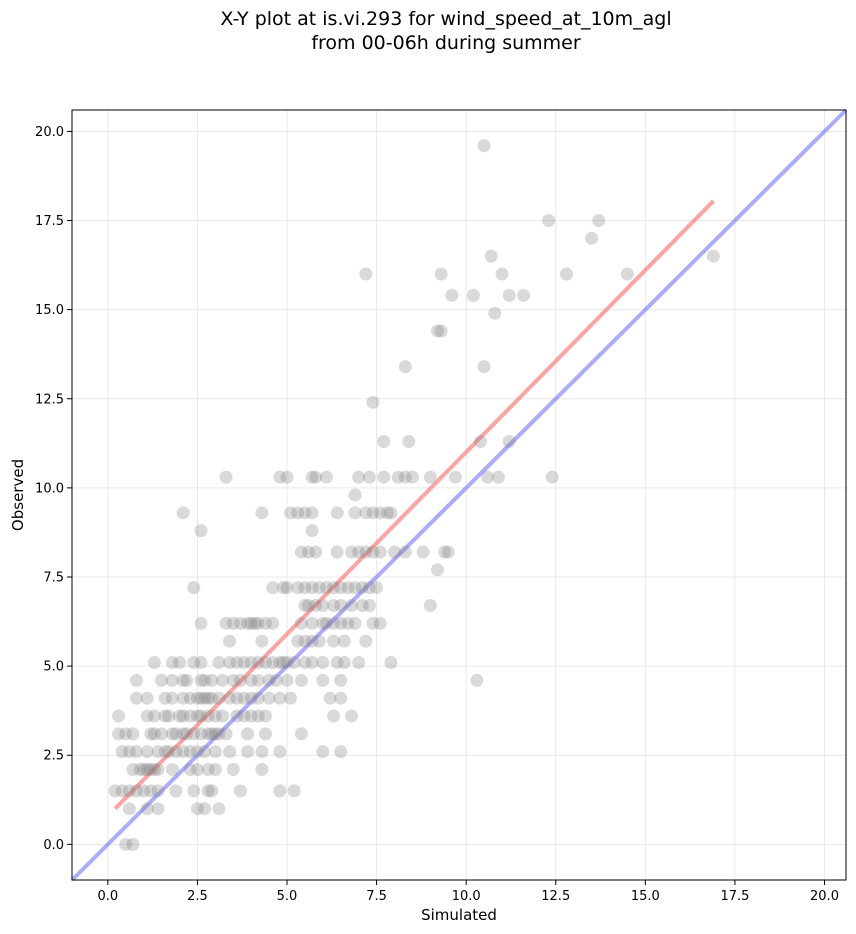 This screenshot has width=856, height=934. Describe the element at coordinates (468, 892) in the screenshot. I see `x-axis-ticks: 0.0 2.5 5.0 7.5 10.0 12.5 15.0 17.5 20.0` at that location.